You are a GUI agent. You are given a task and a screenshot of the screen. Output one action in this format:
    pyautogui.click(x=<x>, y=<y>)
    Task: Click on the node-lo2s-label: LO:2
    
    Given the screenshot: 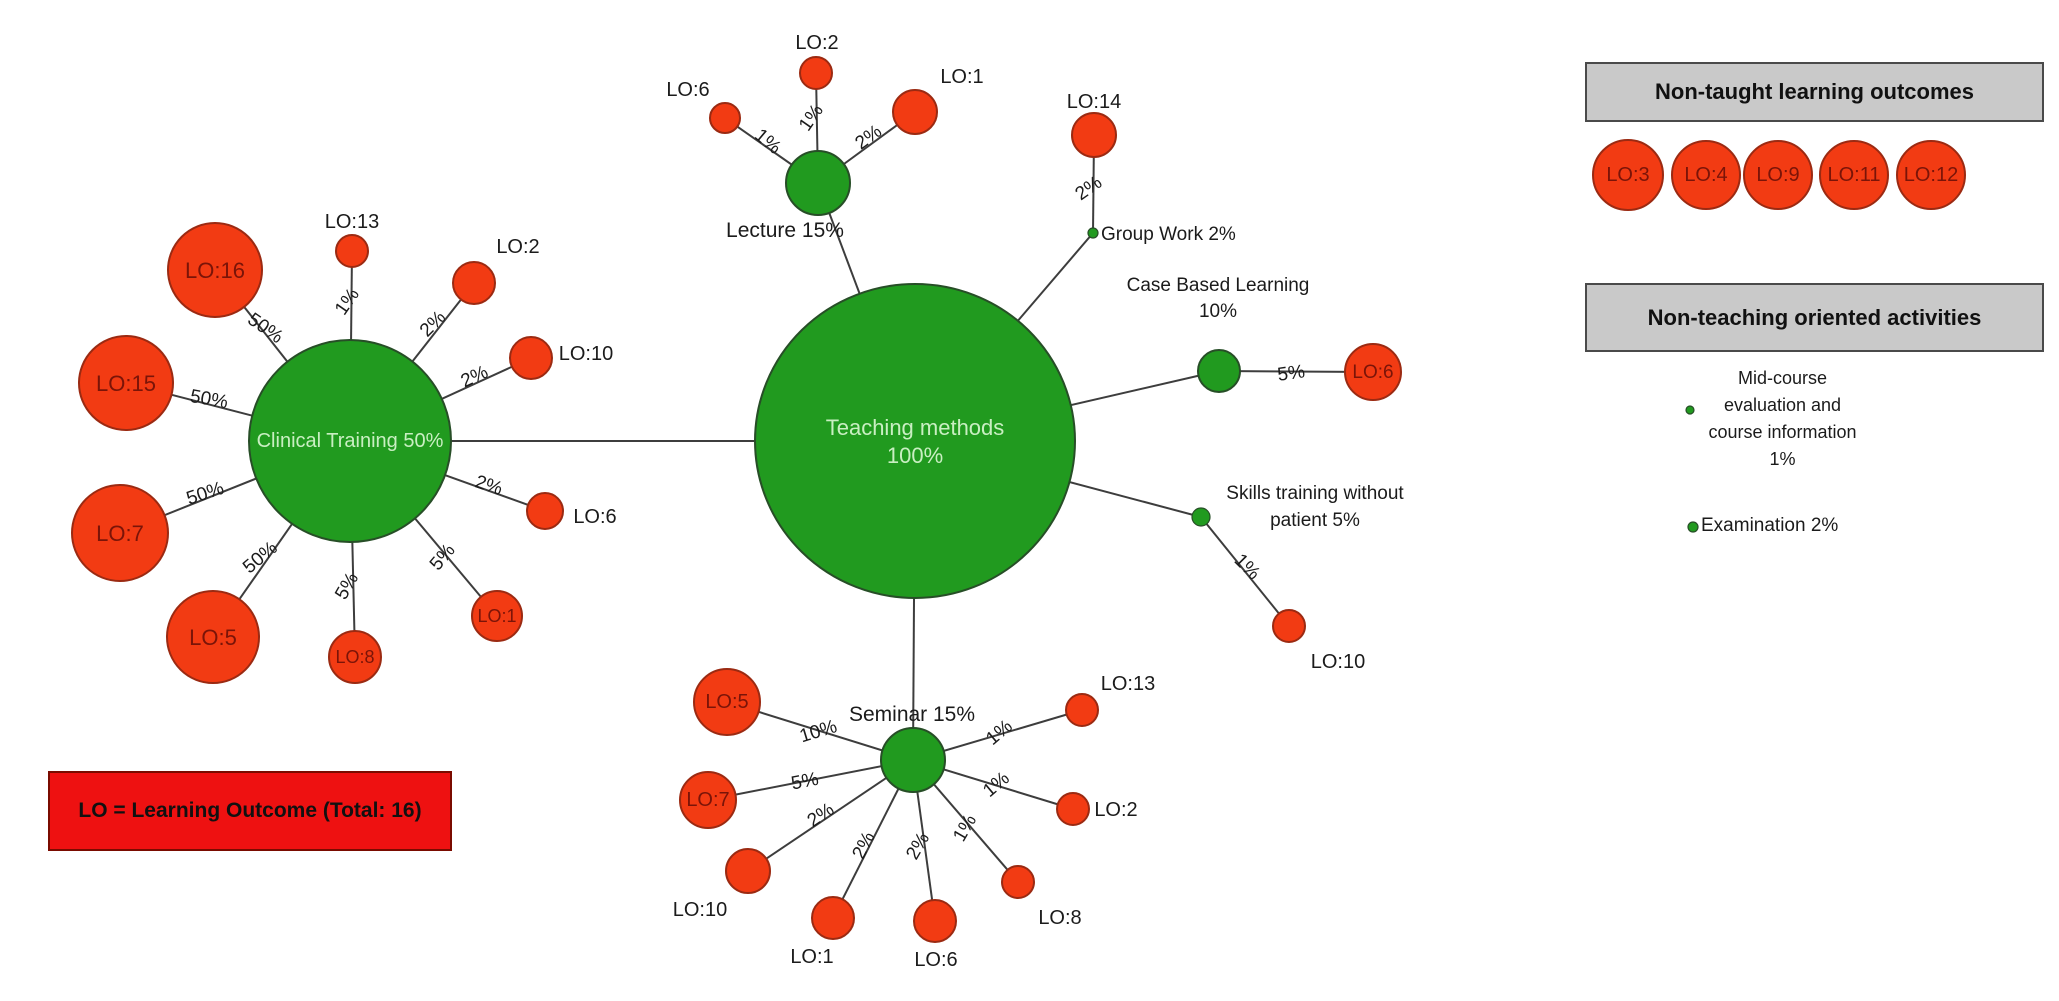 What is the action you would take?
    pyautogui.click(x=1115, y=810)
    